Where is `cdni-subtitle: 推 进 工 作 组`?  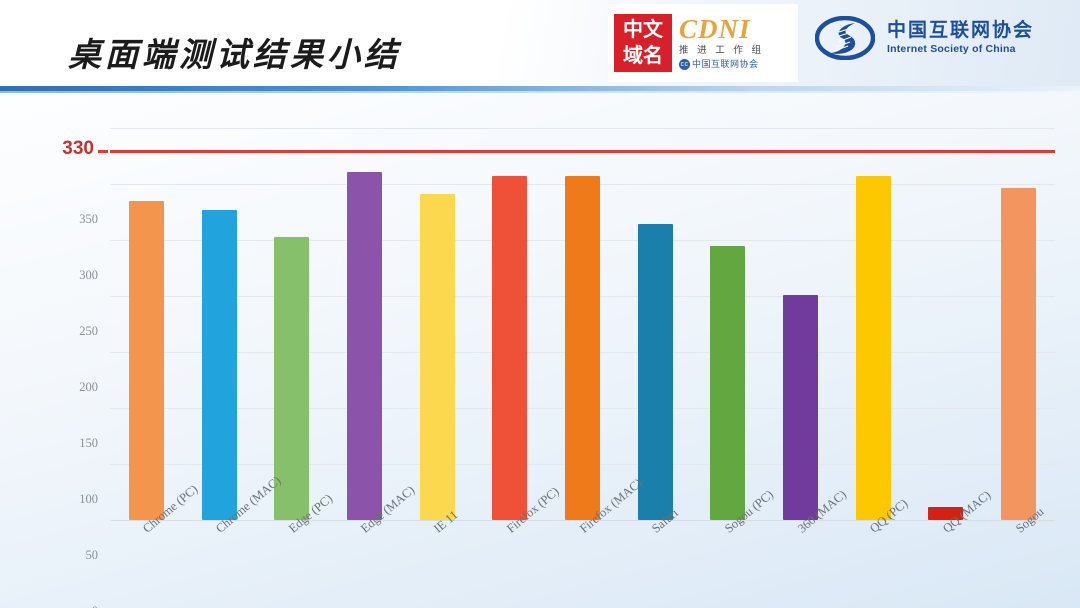 cdni-subtitle: 推 进 工 作 组 is located at coordinates (722, 51).